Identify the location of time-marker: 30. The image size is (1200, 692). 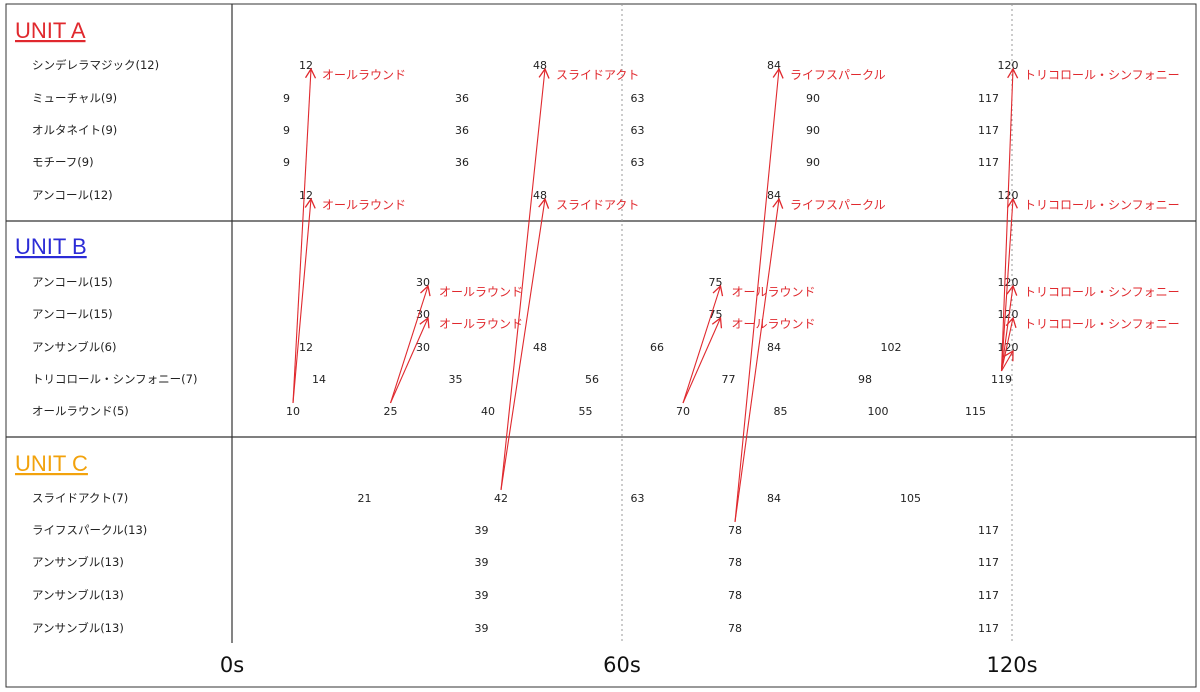
(423, 347).